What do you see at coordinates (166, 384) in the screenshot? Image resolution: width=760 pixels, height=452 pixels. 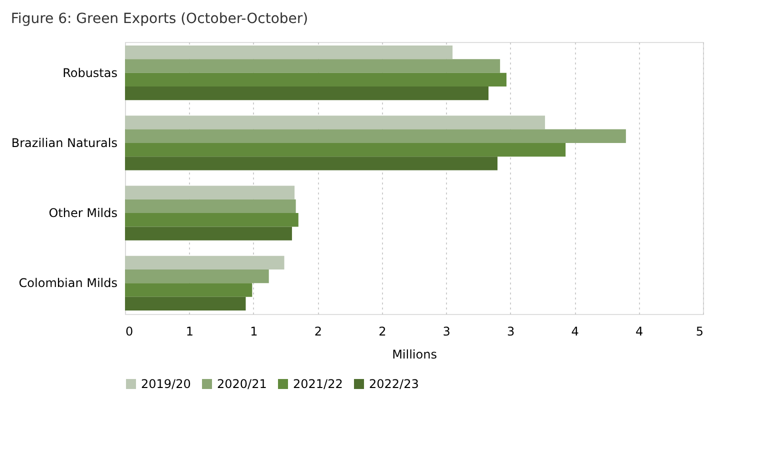 I see `legend-label: 2019/20` at bounding box center [166, 384].